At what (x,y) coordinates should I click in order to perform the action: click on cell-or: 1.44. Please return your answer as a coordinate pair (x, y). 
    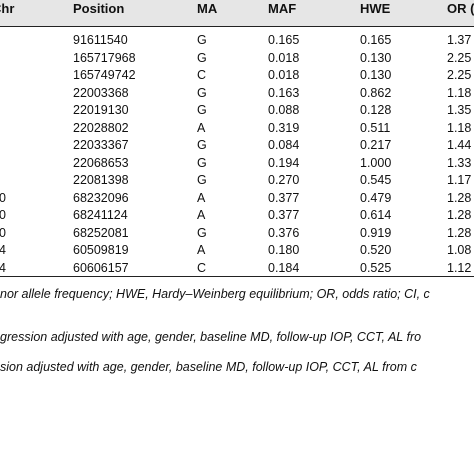
    Looking at the image, I should click on (459, 145).